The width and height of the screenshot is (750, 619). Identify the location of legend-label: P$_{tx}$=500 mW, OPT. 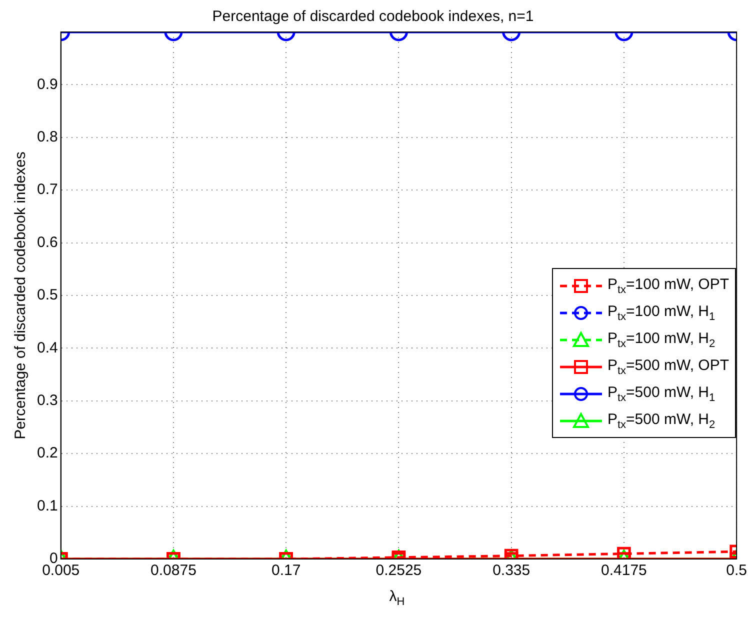
(668, 366).